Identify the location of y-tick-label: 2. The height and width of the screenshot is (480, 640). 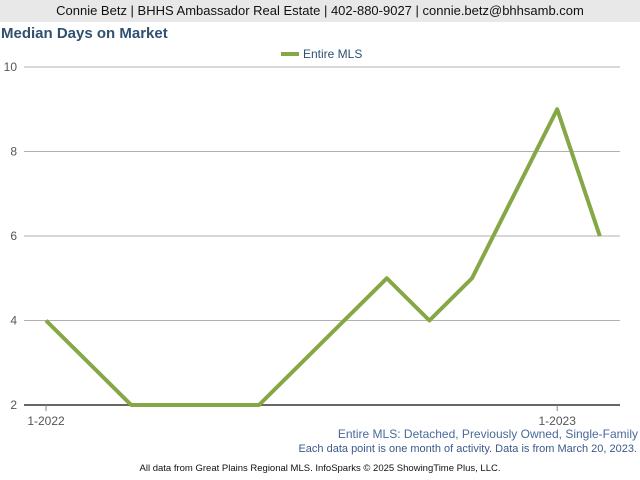
(13, 405).